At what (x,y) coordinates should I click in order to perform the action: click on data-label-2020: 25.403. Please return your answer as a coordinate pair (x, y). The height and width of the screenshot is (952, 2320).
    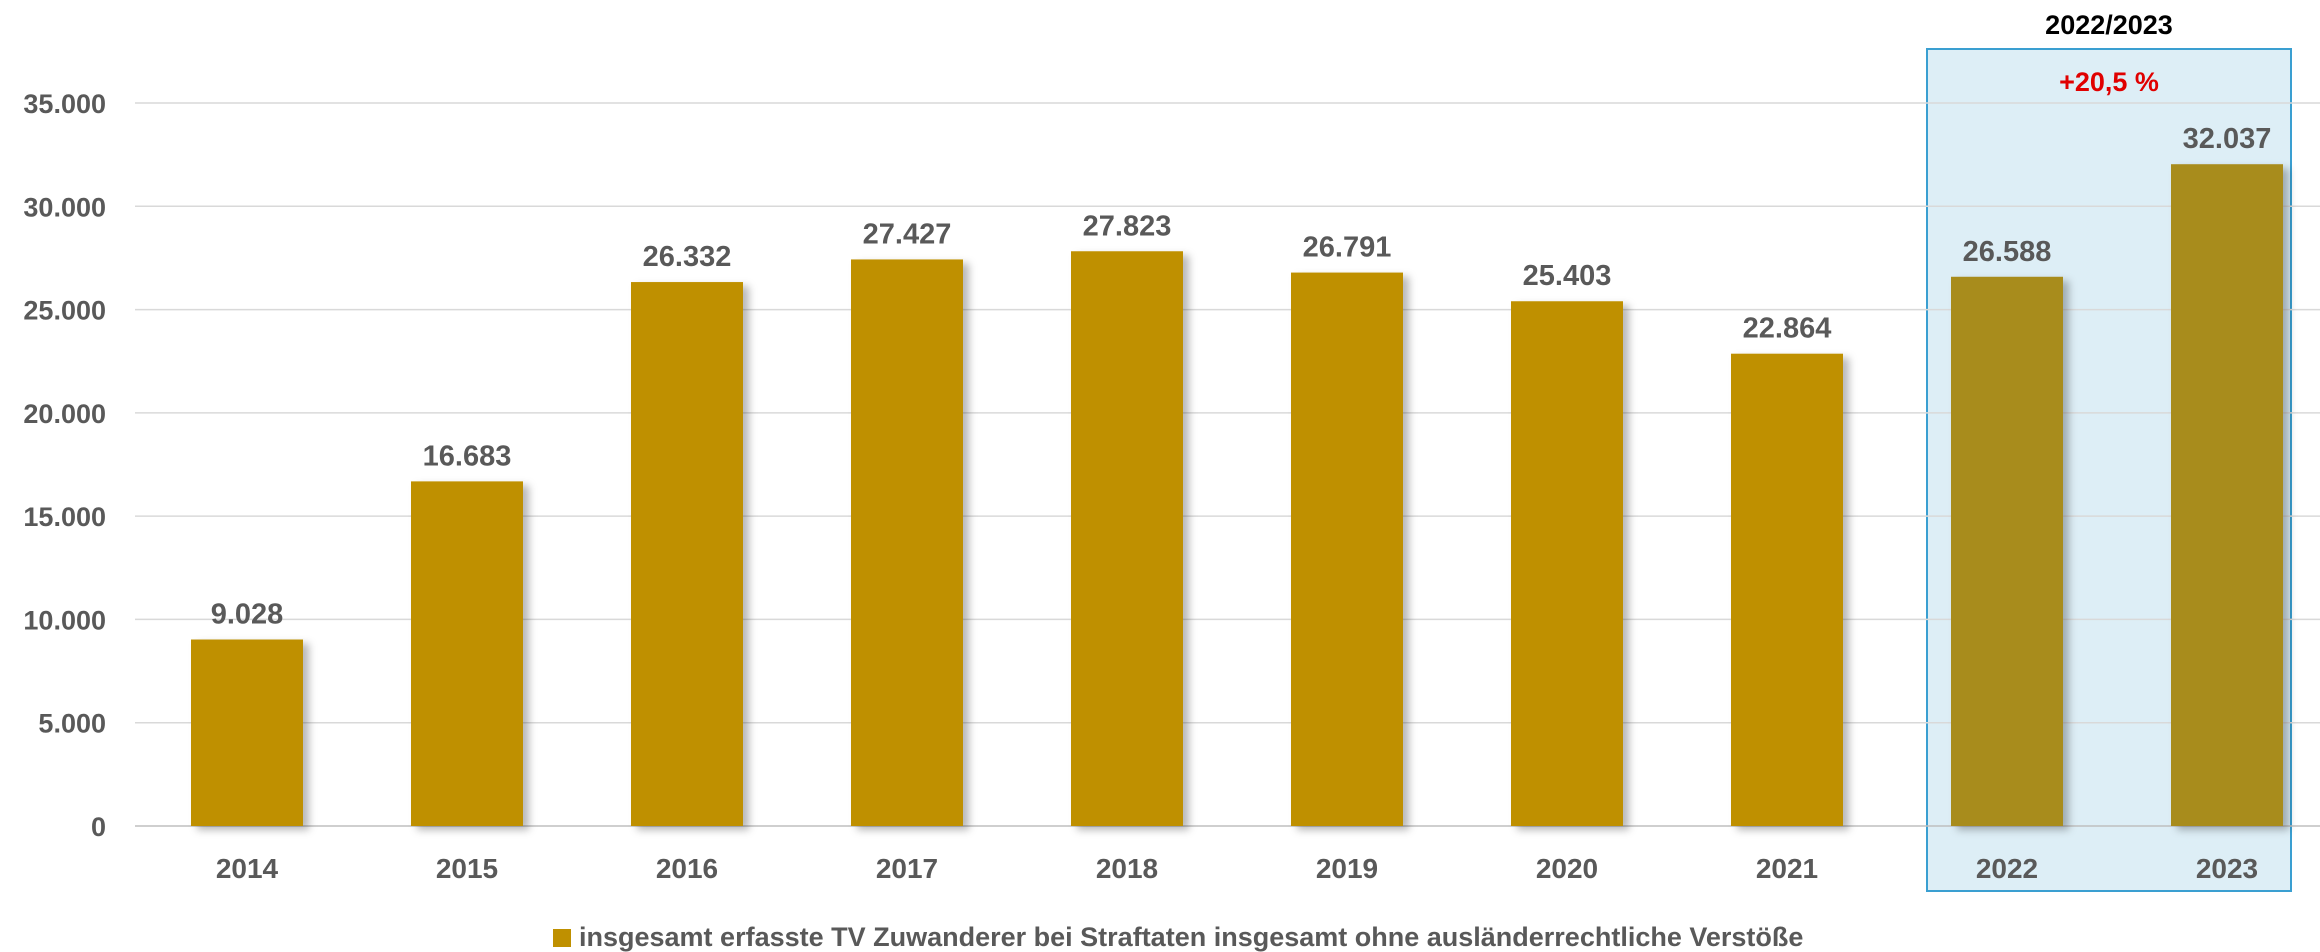
    Looking at the image, I should click on (1567, 276).